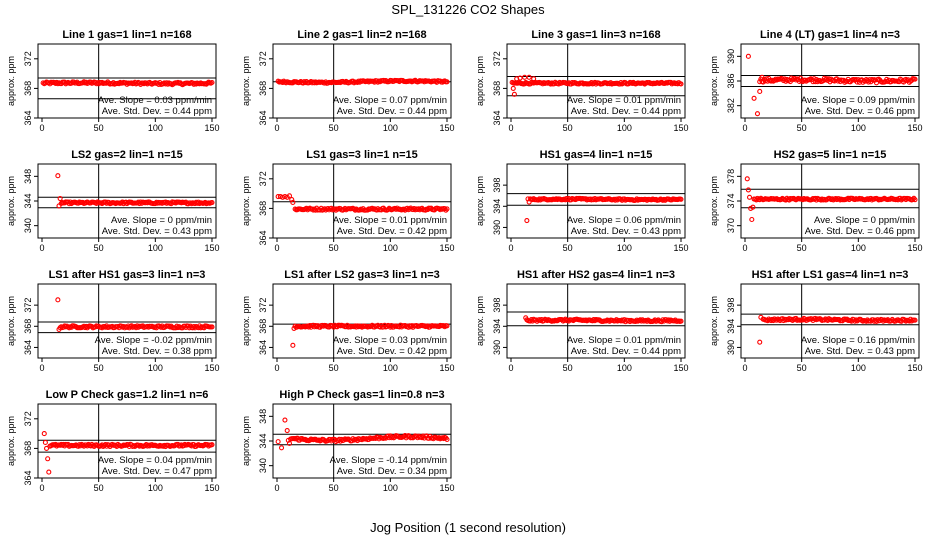  Describe the element at coordinates (731, 80) in the screenshot. I see `y-tick-label: 386` at that location.